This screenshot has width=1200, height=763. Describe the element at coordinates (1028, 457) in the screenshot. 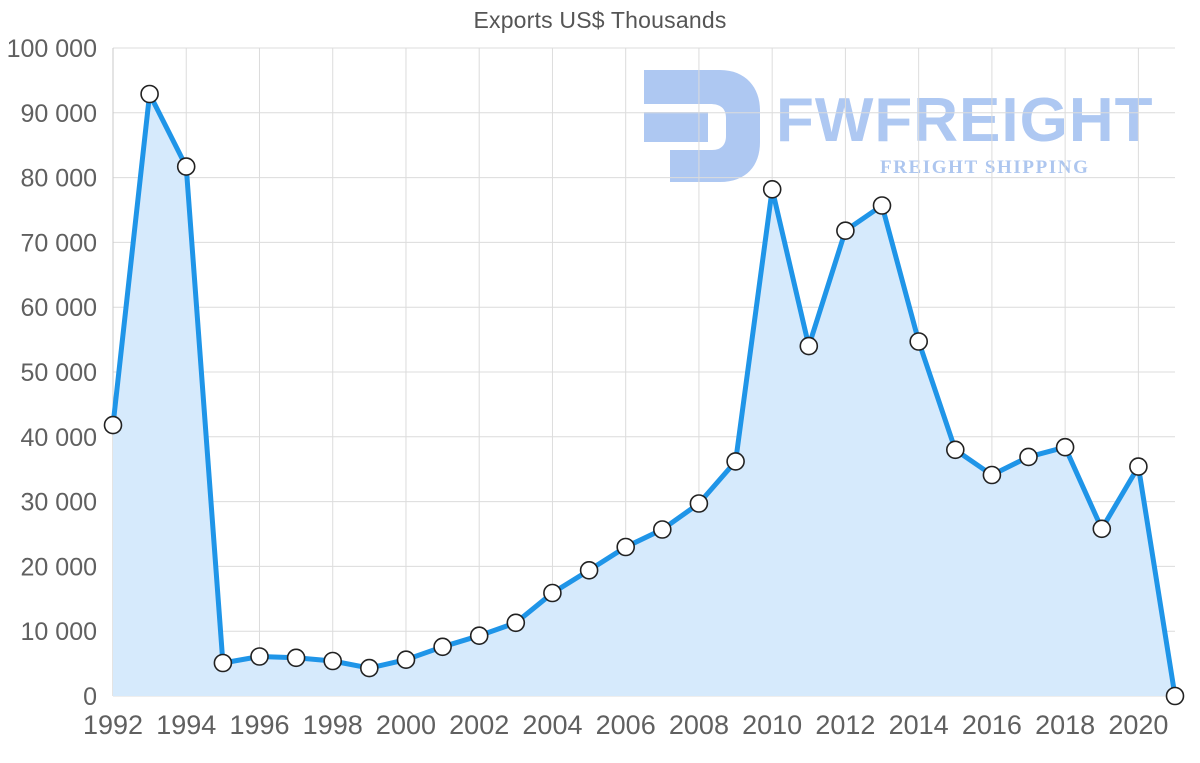

I see `data-point-marker-2017` at that location.